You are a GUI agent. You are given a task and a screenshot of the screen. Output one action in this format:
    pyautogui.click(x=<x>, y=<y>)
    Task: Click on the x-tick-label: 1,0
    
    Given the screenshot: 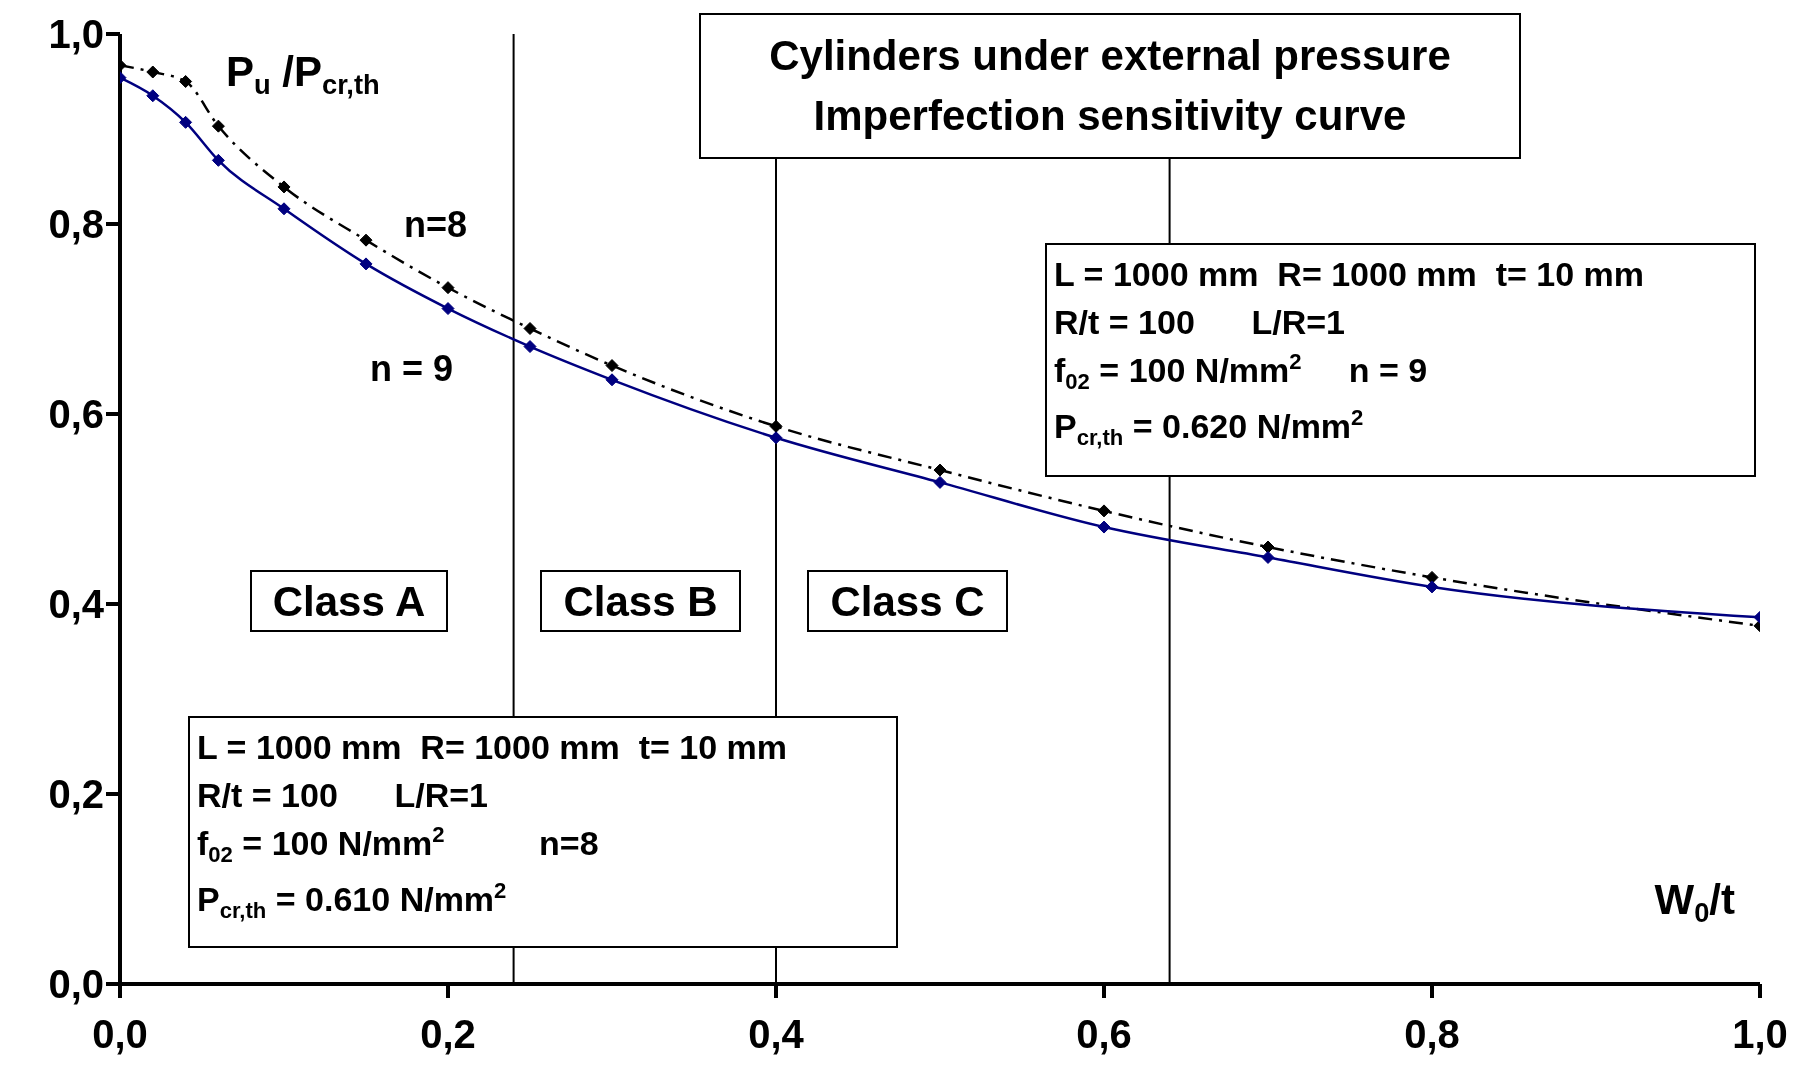 What is the action you would take?
    pyautogui.click(x=1760, y=1034)
    